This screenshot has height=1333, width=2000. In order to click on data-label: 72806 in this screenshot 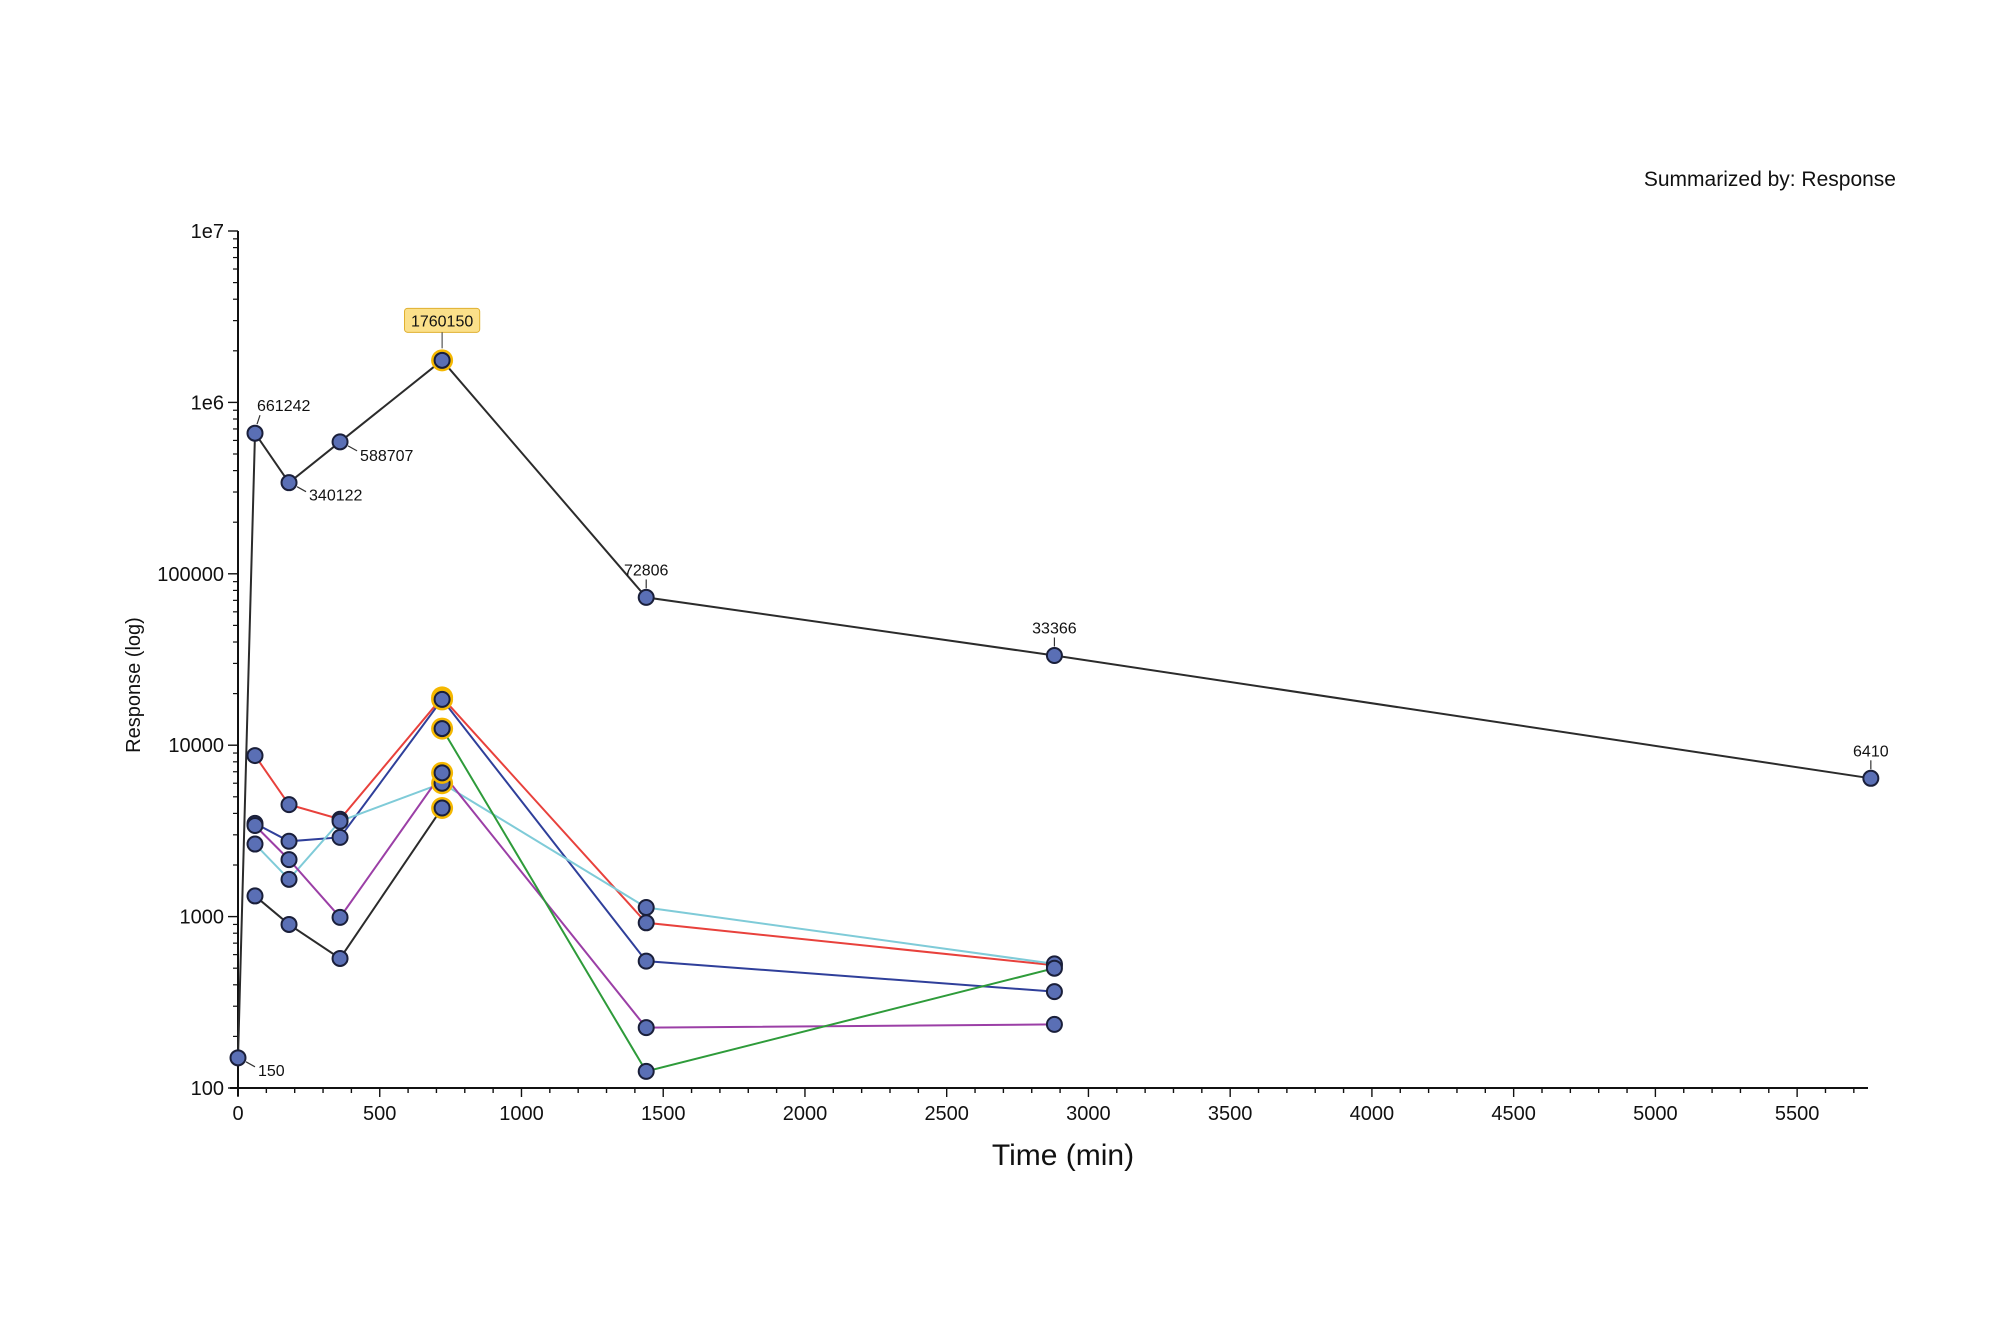, I will do `click(646, 570)`.